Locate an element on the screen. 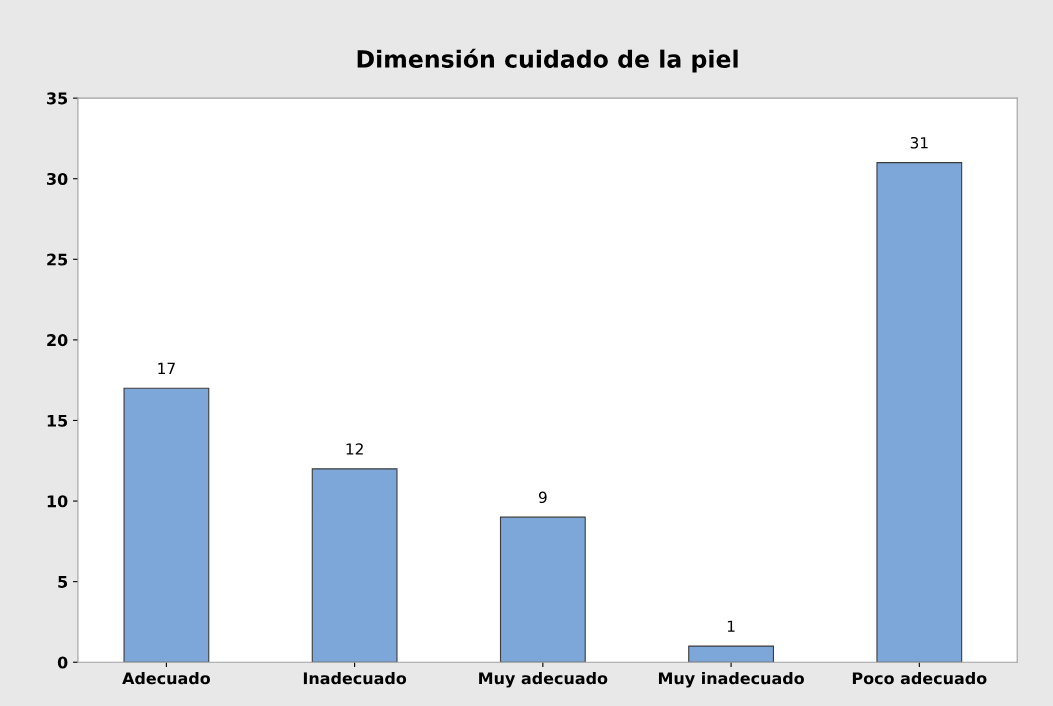 The width and height of the screenshot is (1053, 706). x-tick-label: Muy inadecuado is located at coordinates (731, 679).